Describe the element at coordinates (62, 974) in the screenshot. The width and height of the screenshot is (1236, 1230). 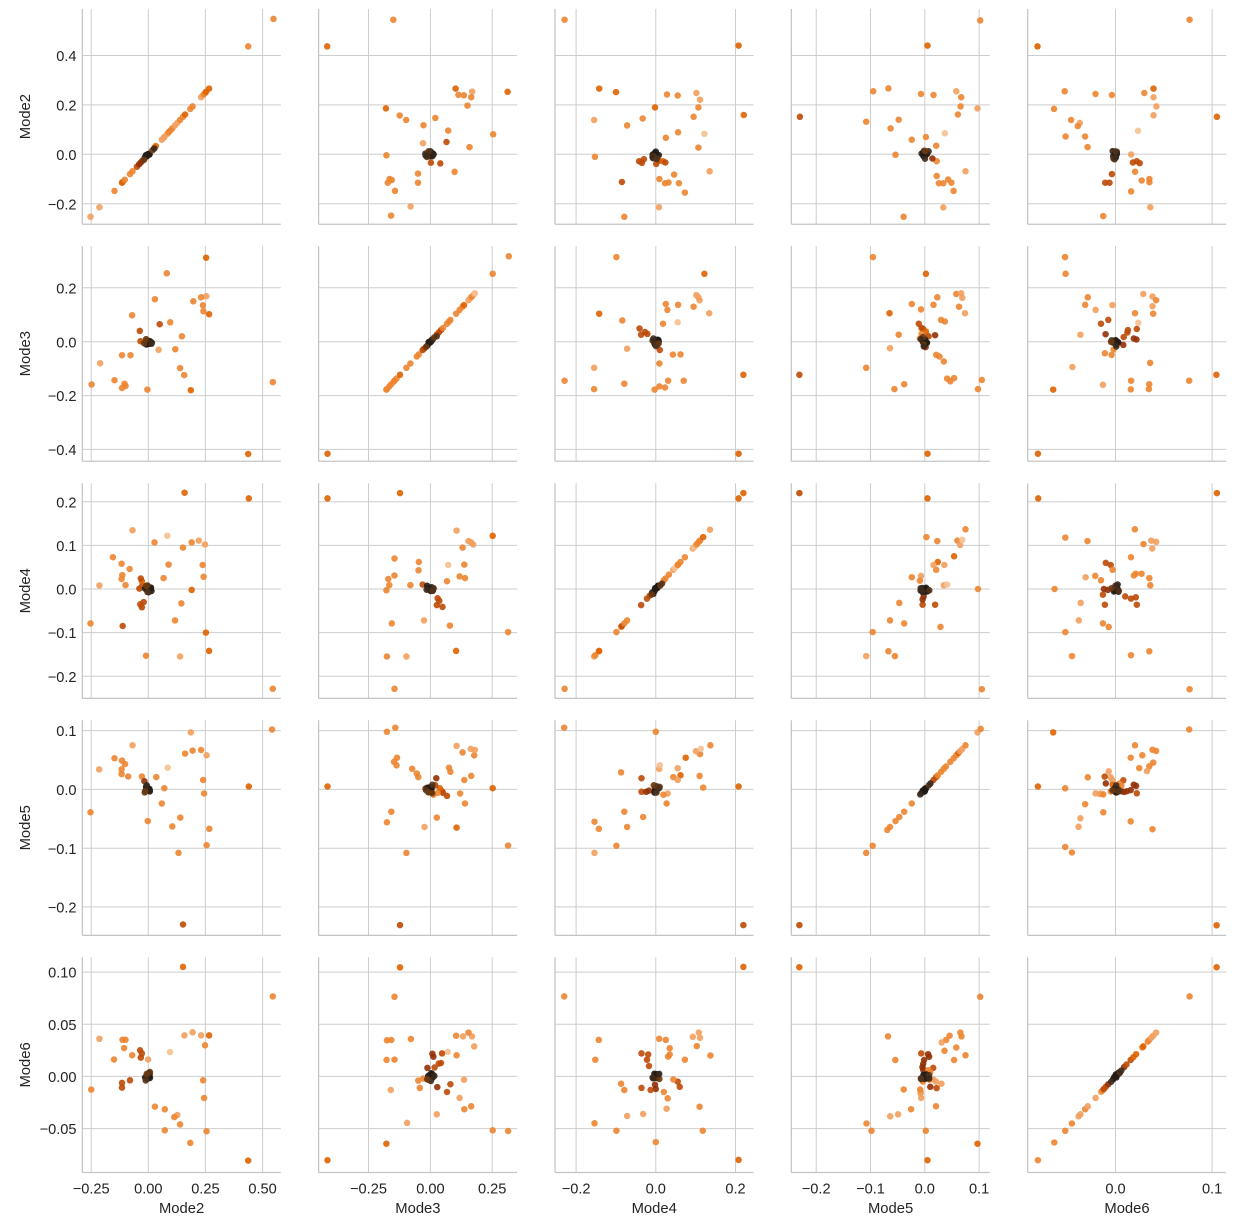
I see `svg-text: 0.10` at that location.